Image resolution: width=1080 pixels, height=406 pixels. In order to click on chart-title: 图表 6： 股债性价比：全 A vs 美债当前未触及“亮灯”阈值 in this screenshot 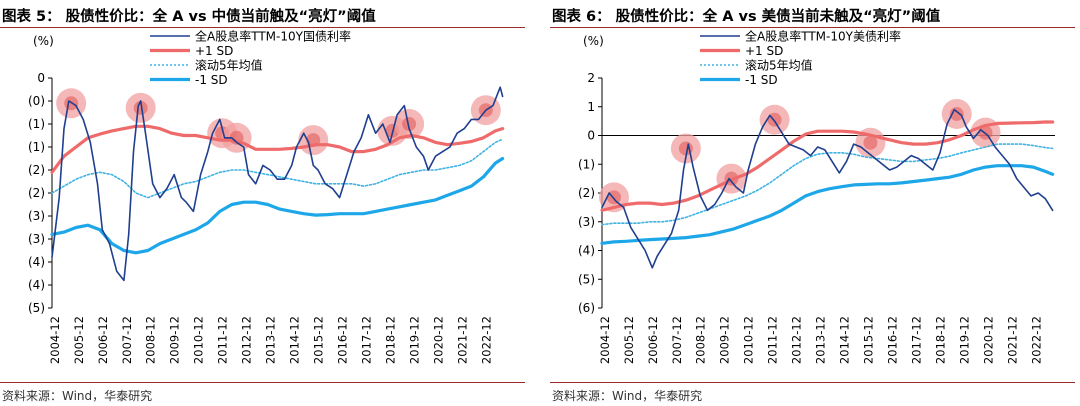, I will do `click(746, 17)`.